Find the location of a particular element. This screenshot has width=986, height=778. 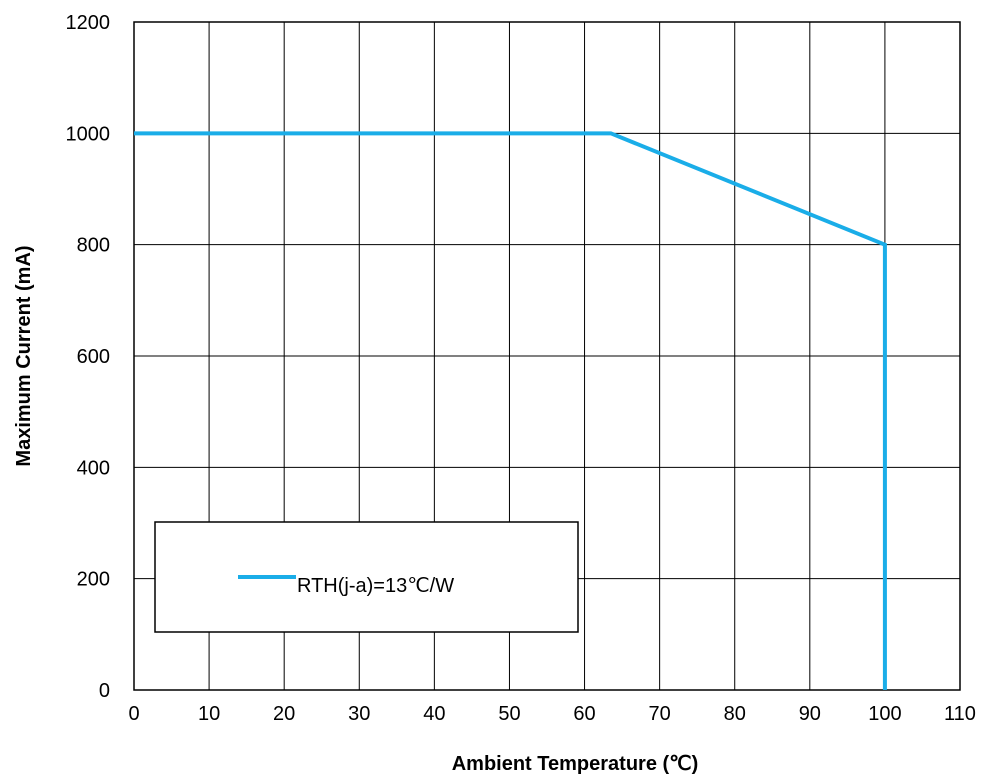

y-tick-label-200: 200 is located at coordinates (93, 580).